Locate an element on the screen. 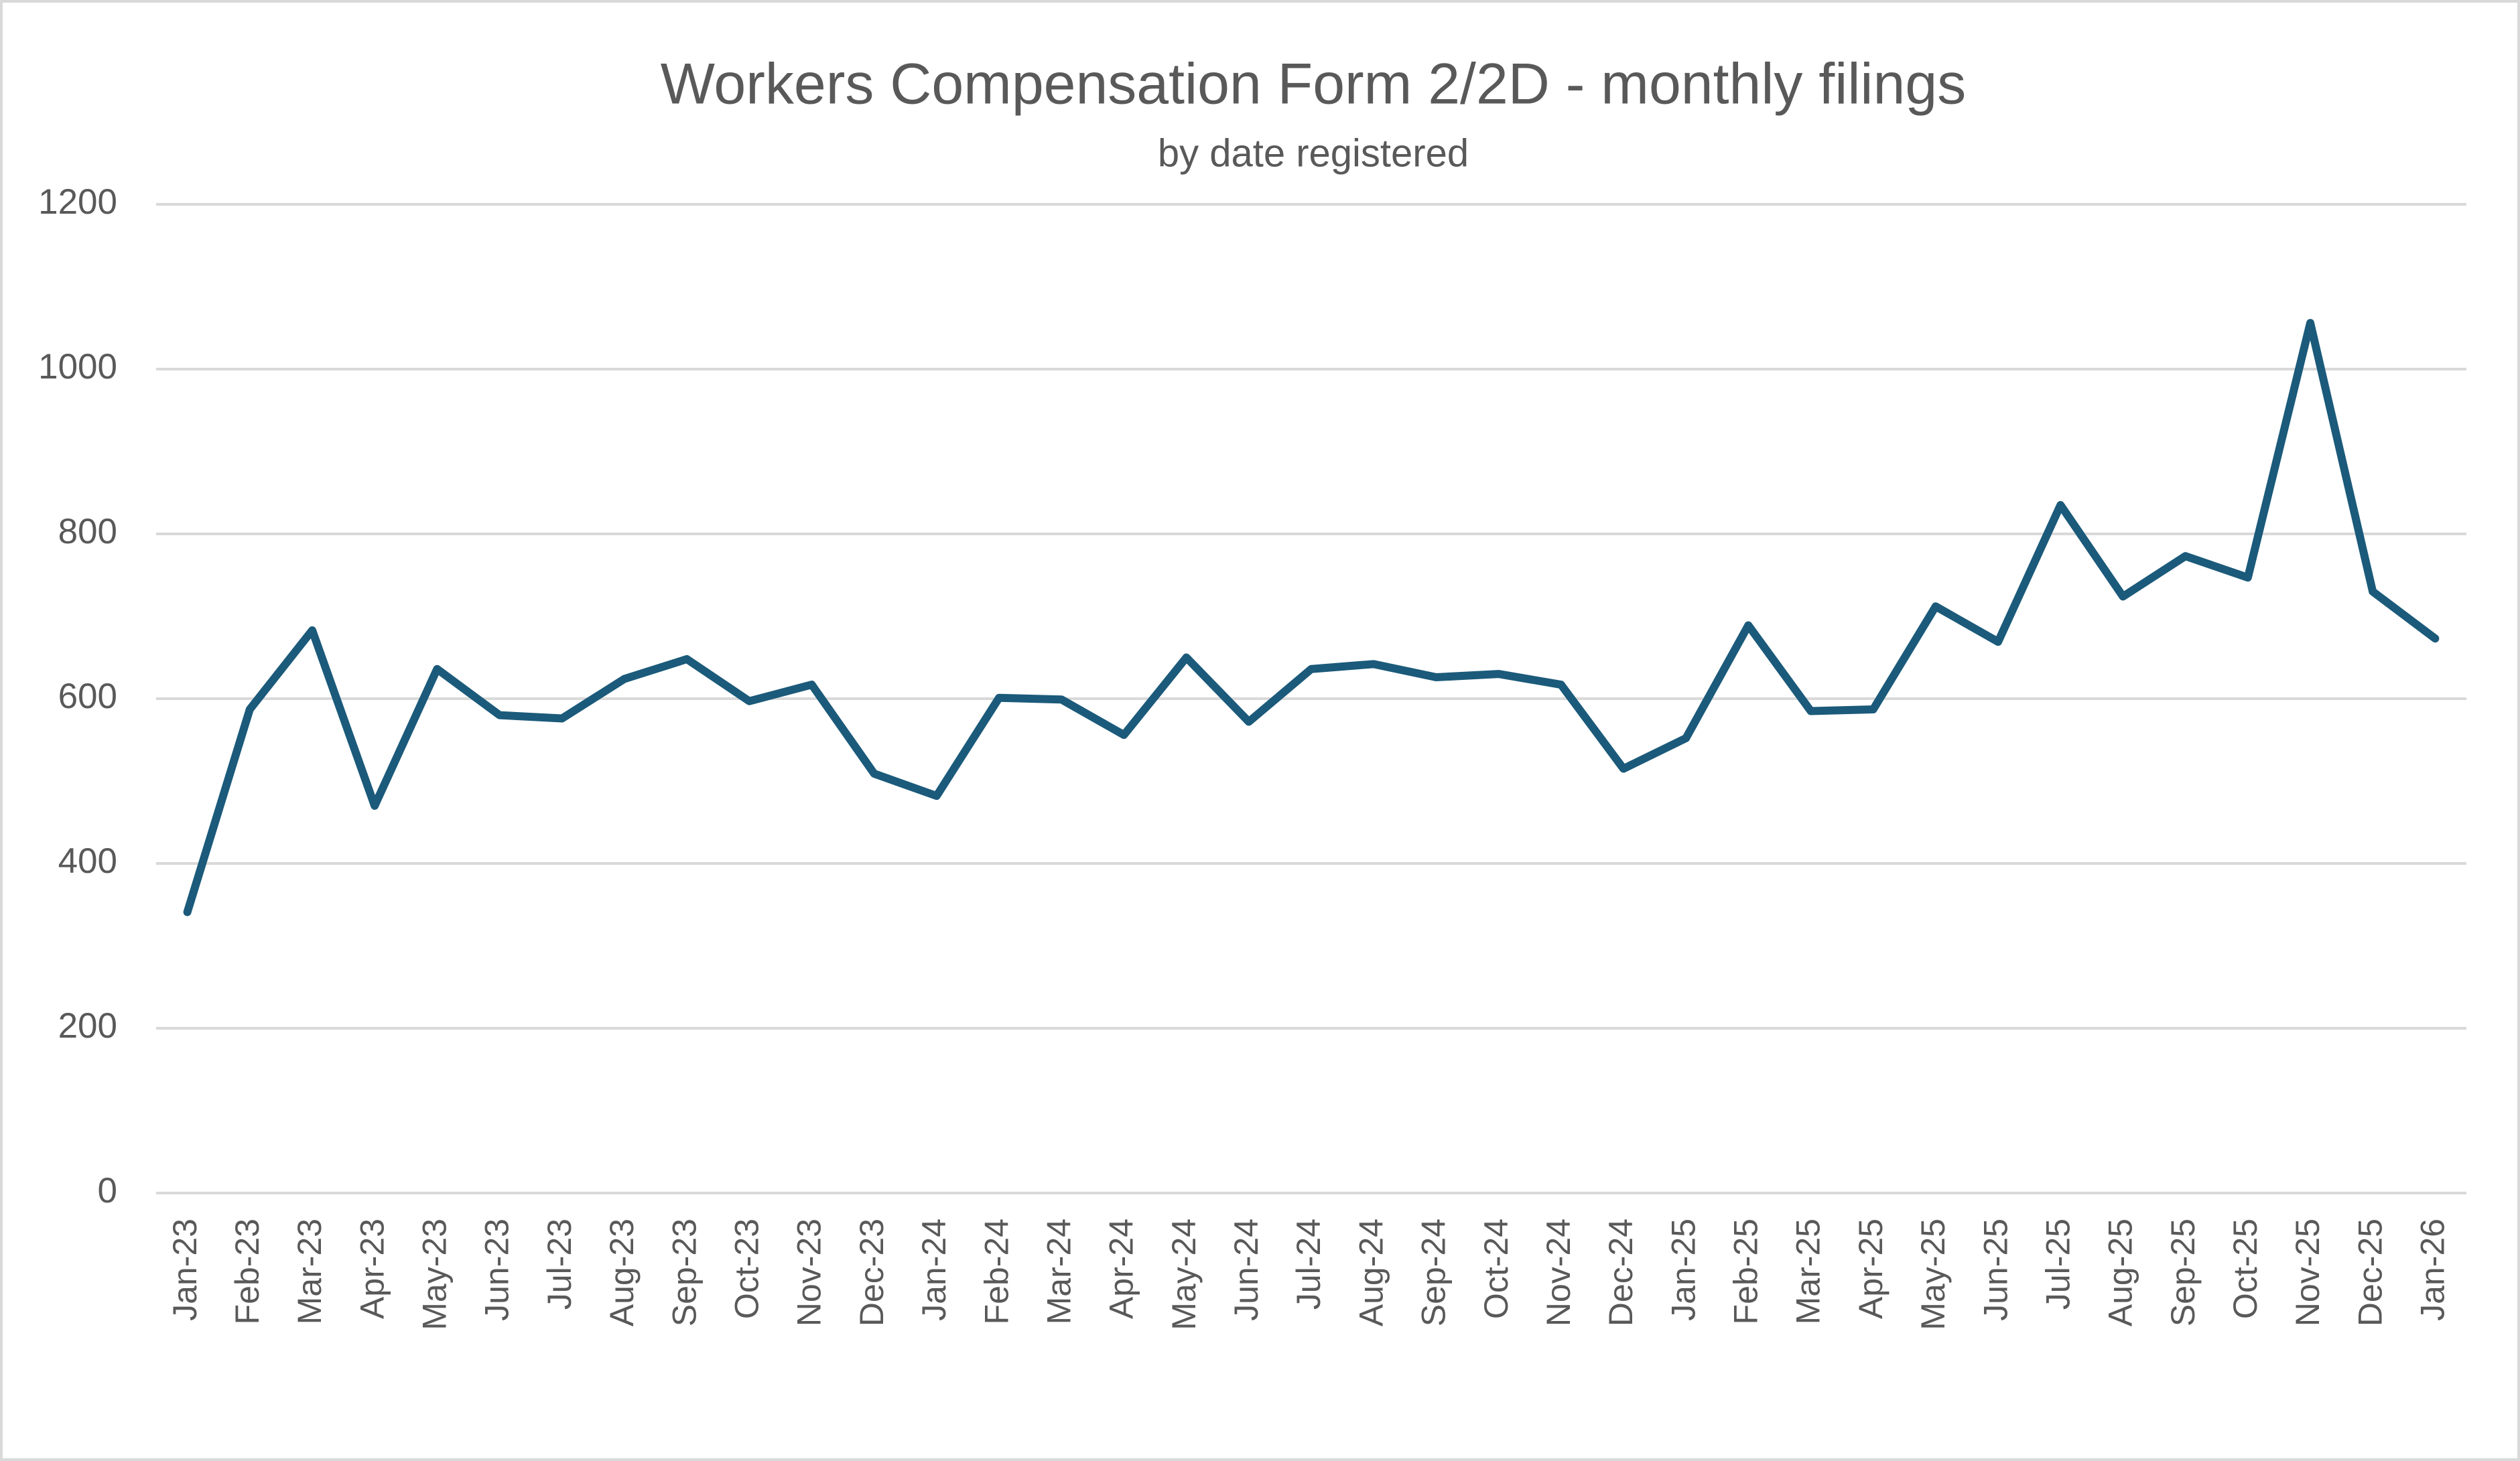 Image resolution: width=2520 pixels, height=1461 pixels. x-tick-label: Sep-24 is located at coordinates (1434, 1272).